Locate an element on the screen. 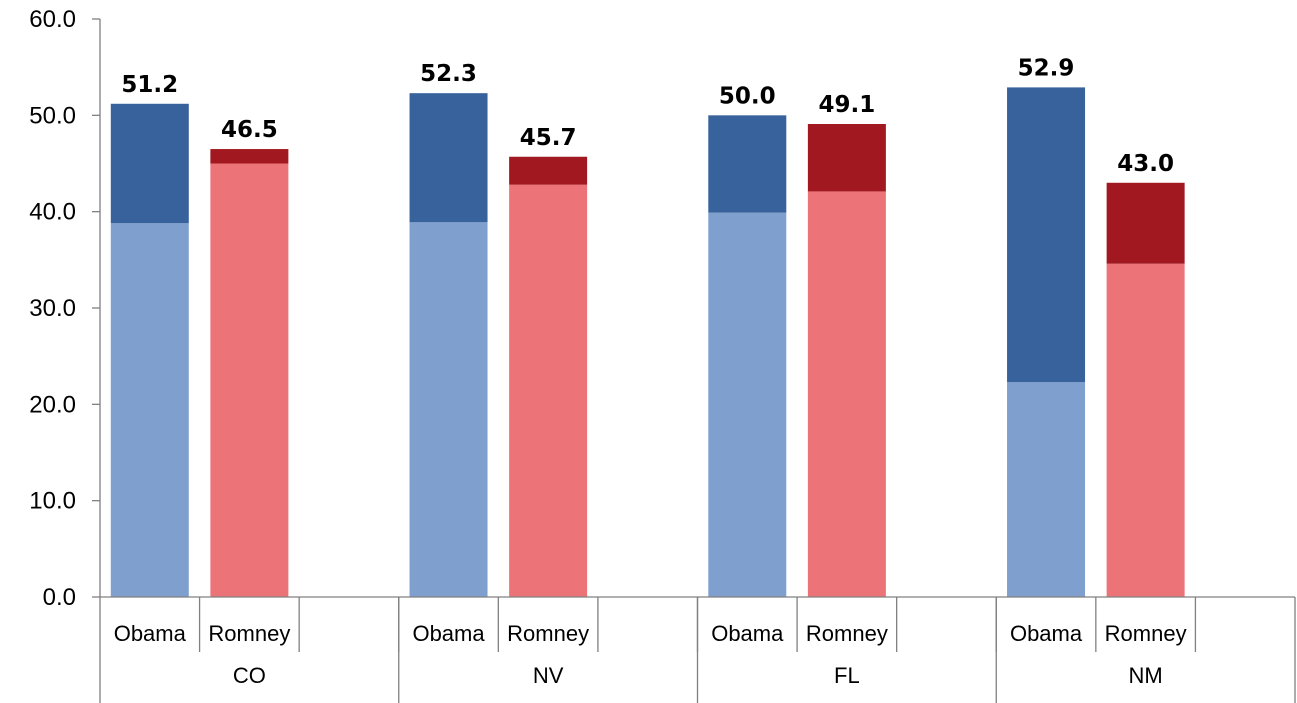 This screenshot has width=1297, height=703. data-label: 45.7 is located at coordinates (548, 138).